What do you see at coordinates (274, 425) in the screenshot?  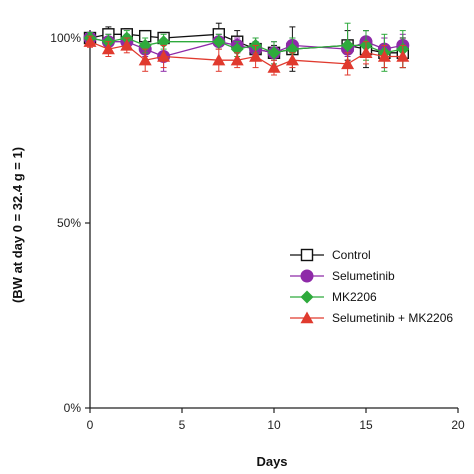 I see `x-tick-label: 10` at bounding box center [274, 425].